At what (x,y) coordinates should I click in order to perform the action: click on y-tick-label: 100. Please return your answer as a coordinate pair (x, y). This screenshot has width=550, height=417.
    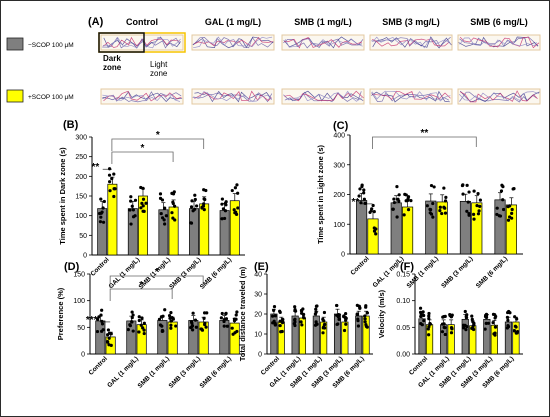
    Looking at the image, I should click on (81, 216).